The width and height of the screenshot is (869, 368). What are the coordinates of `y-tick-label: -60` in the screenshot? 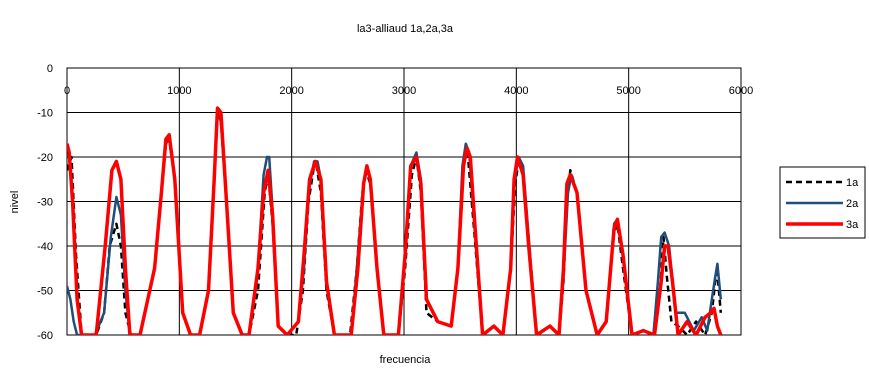 It's located at (45, 336).